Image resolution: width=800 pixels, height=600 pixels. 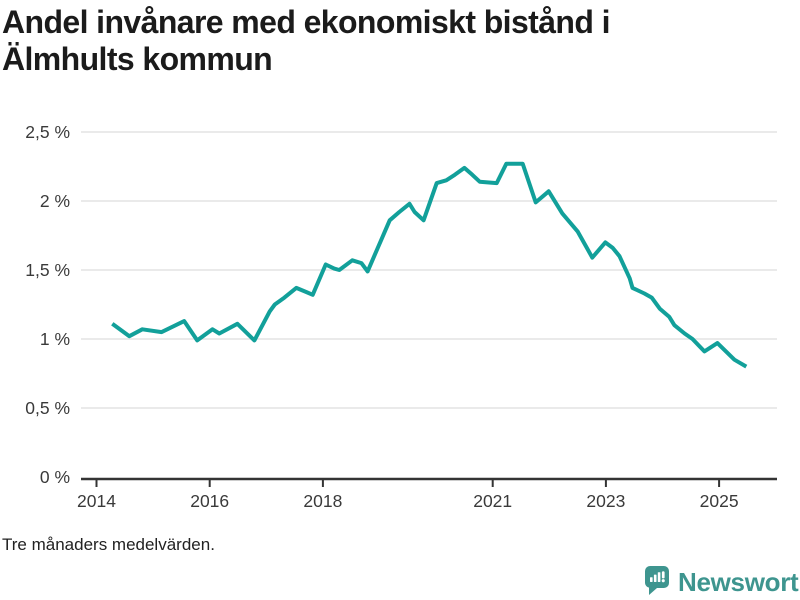 I want to click on x-axis-tick-label: 2014, so click(x=96, y=501).